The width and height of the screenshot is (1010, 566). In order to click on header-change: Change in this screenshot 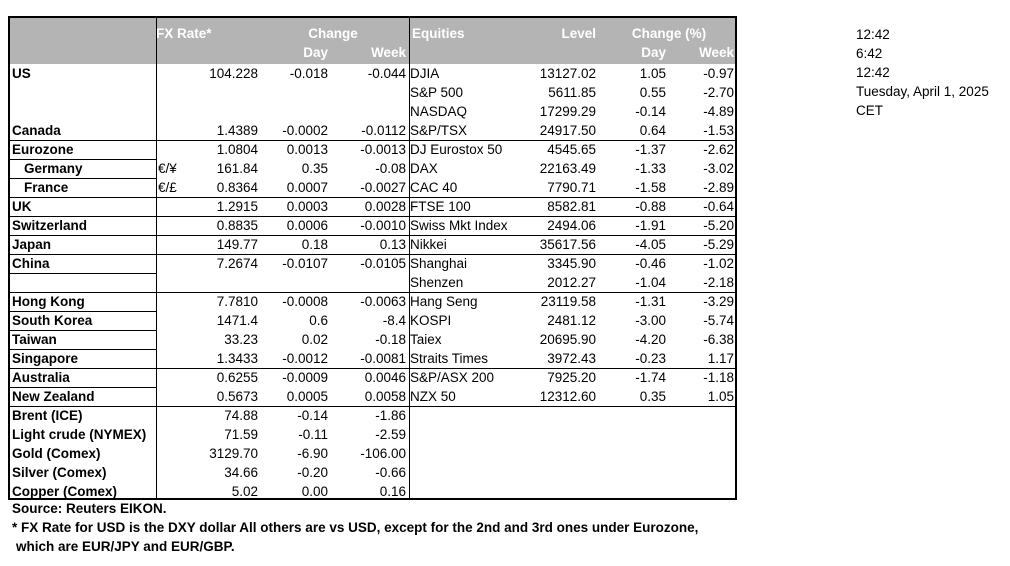, I will do `click(333, 33)`.